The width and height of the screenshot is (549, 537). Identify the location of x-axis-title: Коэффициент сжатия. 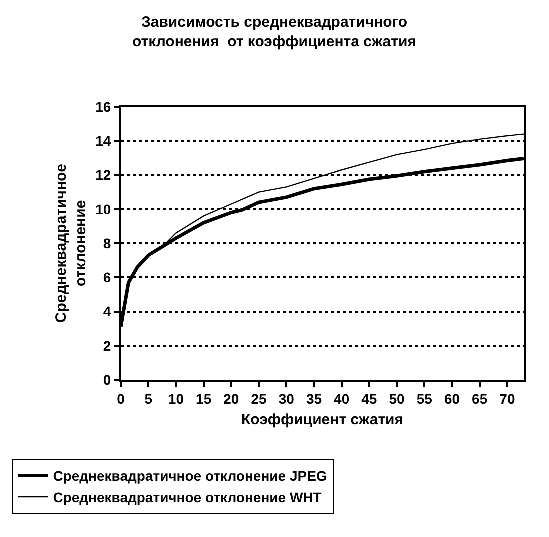
(322, 419).